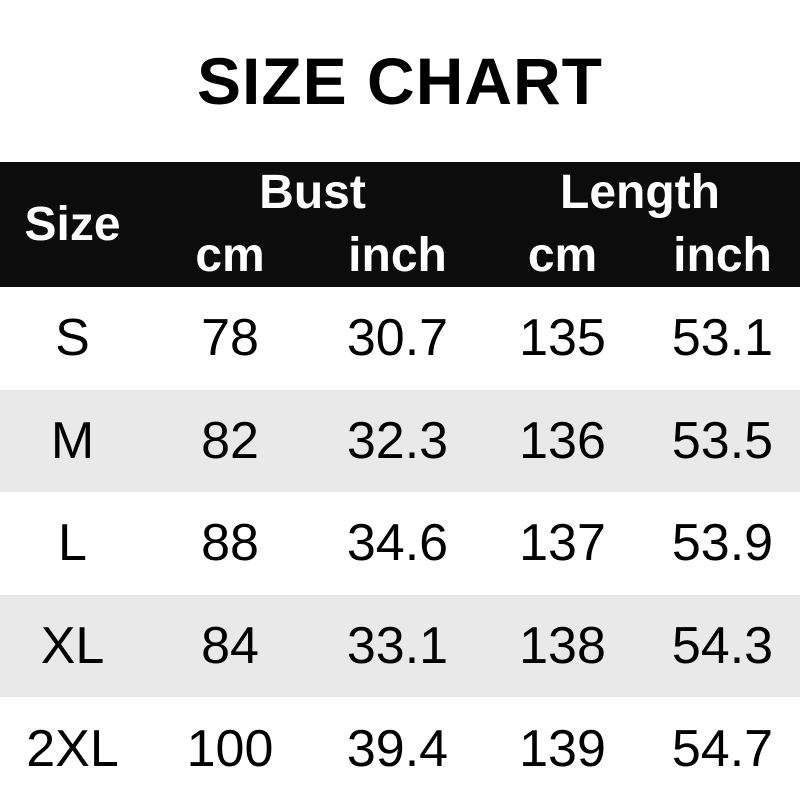 The width and height of the screenshot is (800, 800). Describe the element at coordinates (72, 748) in the screenshot. I see `cell-size: 2XL` at that location.